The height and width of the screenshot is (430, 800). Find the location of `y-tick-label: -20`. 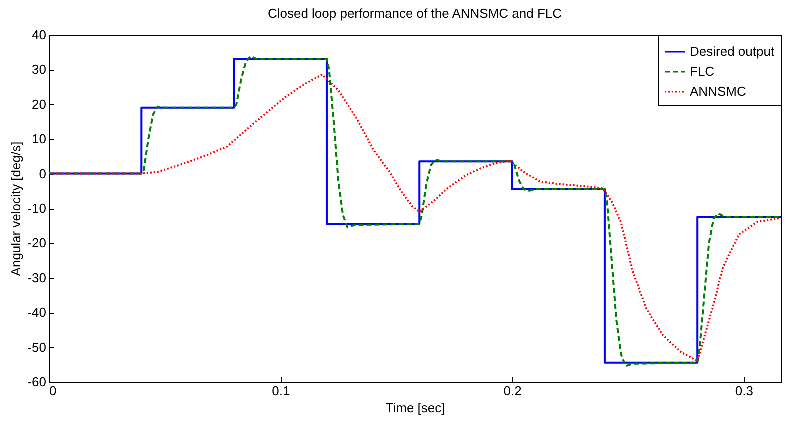

y-tick-label: -20 is located at coordinates (37, 243).